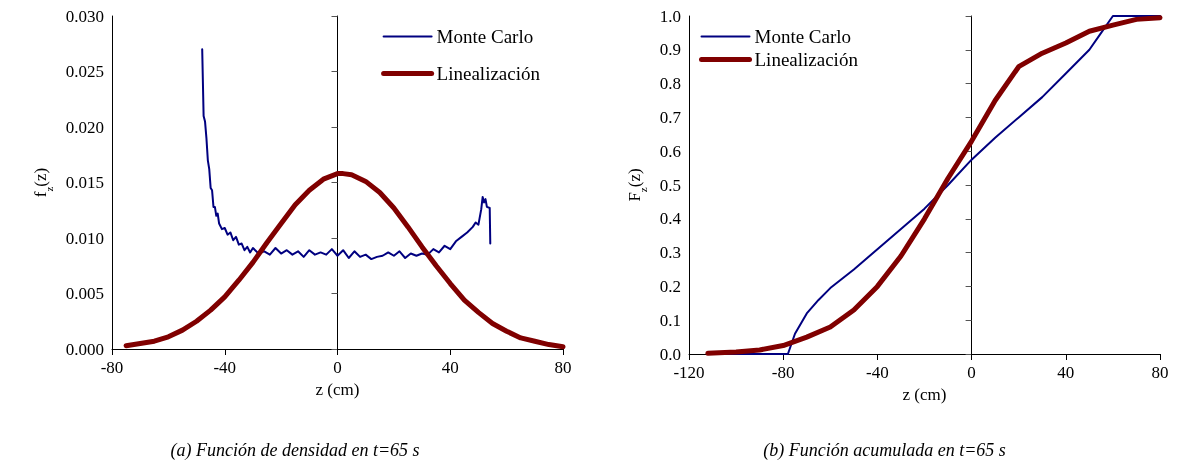  I want to click on y-tick-label: 0.015, so click(84, 182).